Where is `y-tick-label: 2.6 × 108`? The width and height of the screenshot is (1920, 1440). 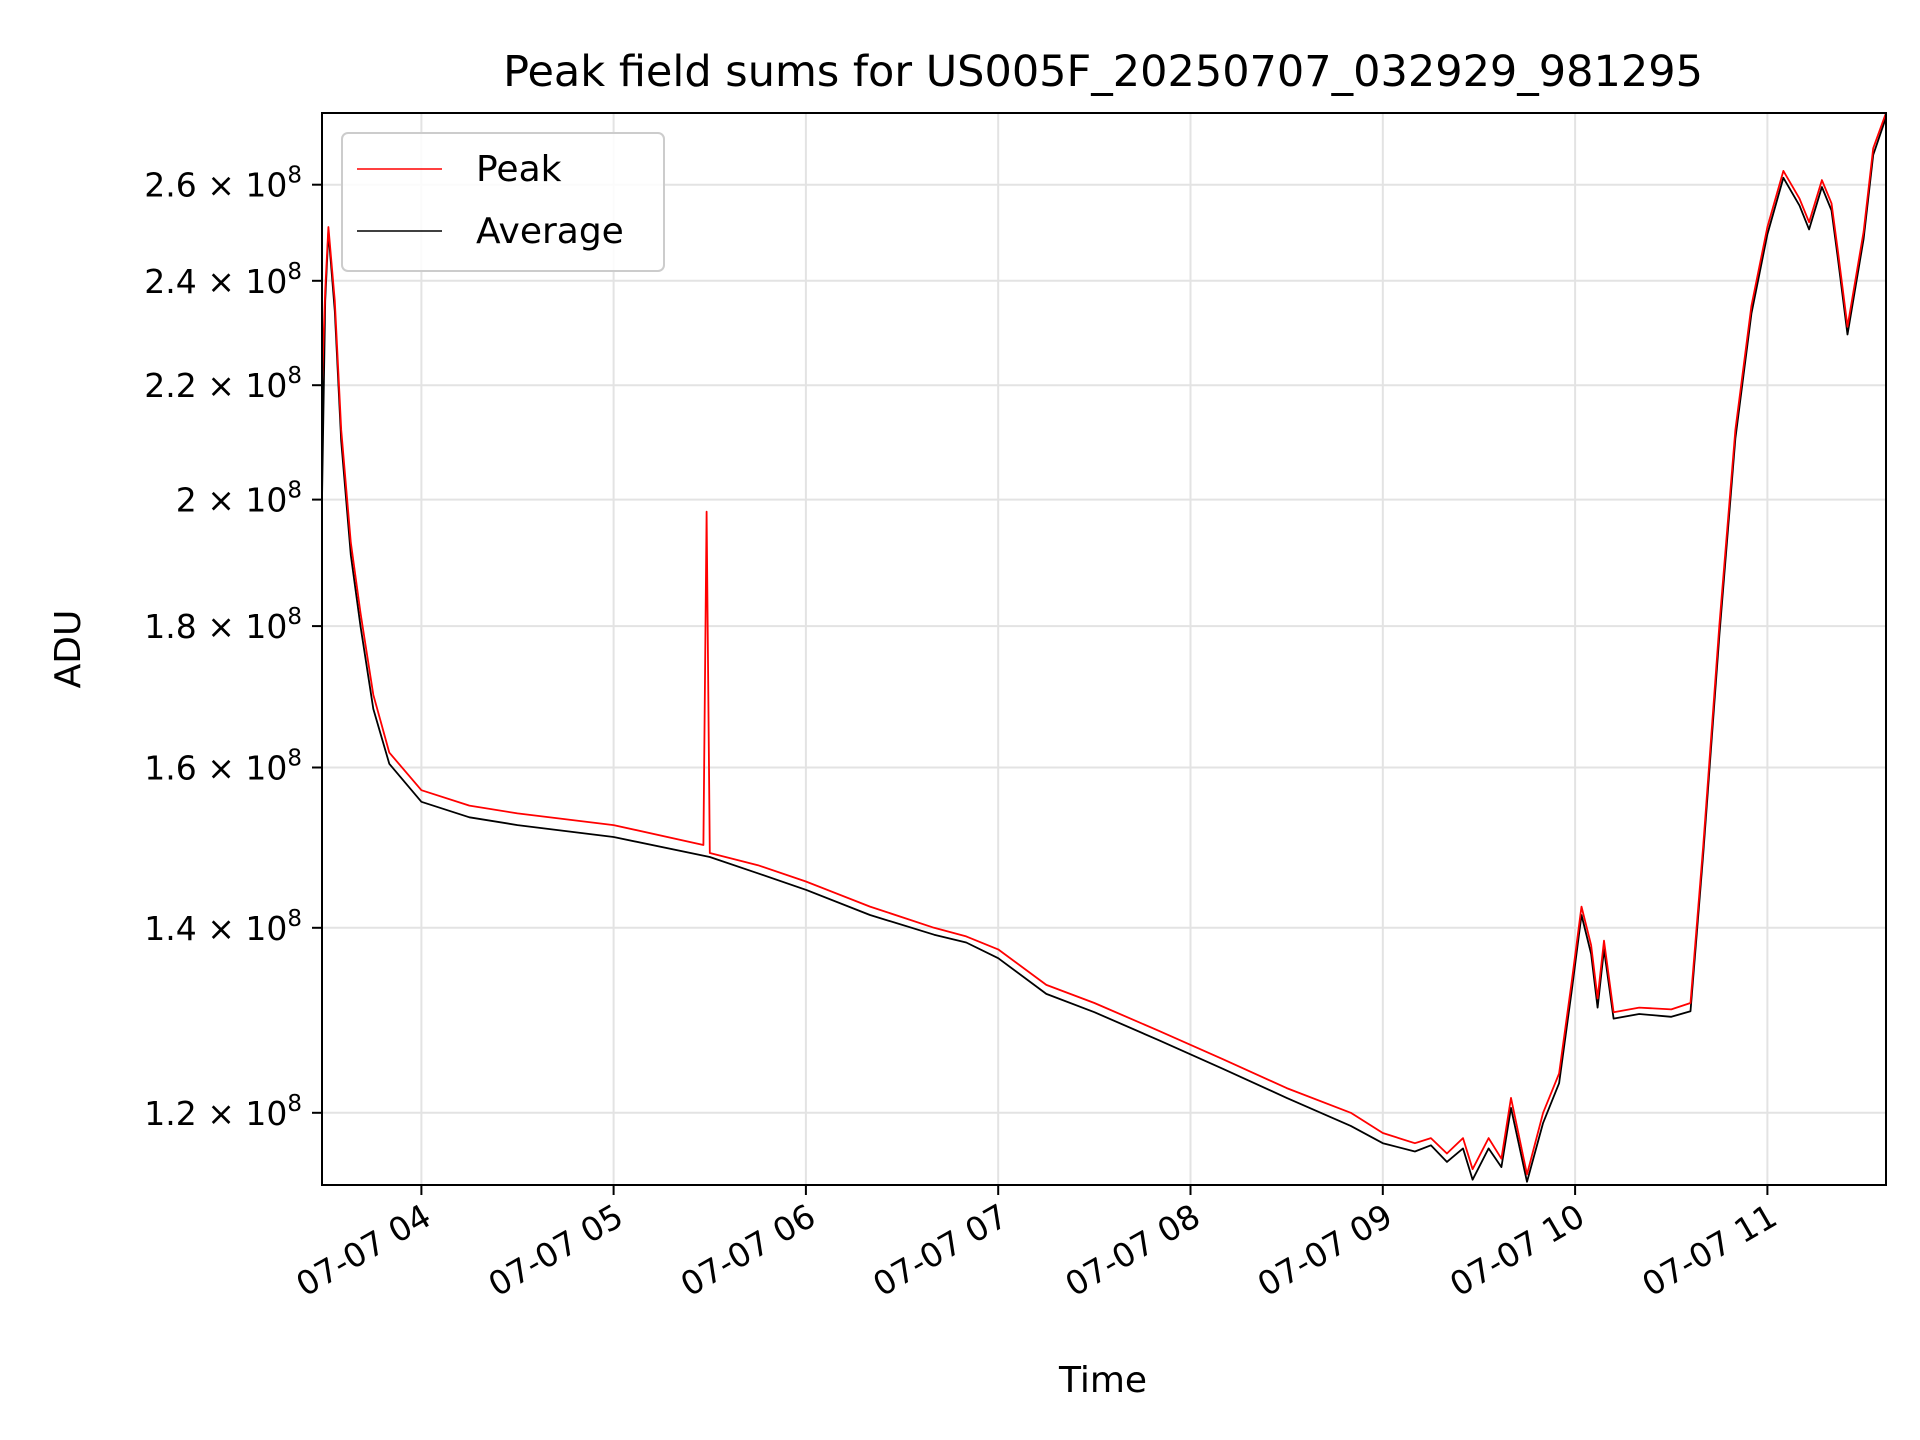 y-tick-label: 2.6 × 108 is located at coordinates (223, 184).